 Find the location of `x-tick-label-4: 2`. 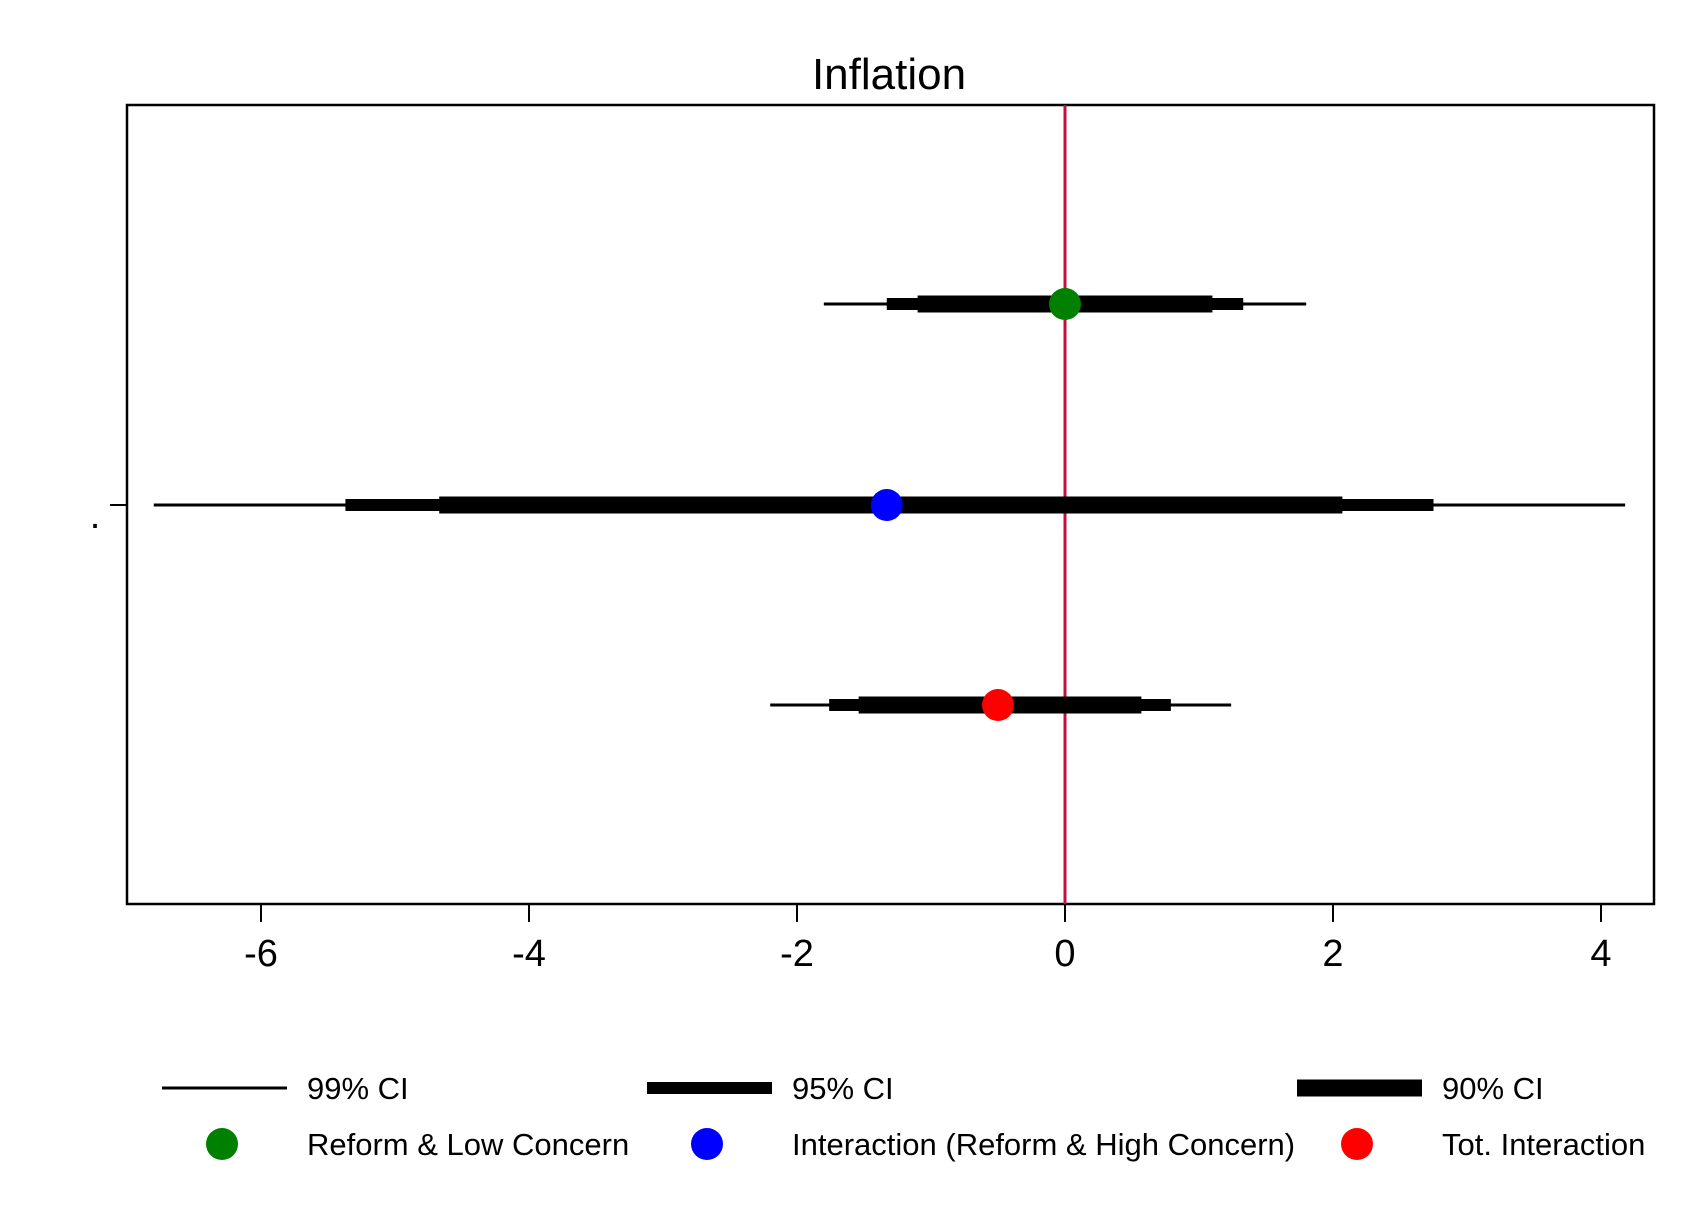

x-tick-label-4: 2 is located at coordinates (1332, 954).